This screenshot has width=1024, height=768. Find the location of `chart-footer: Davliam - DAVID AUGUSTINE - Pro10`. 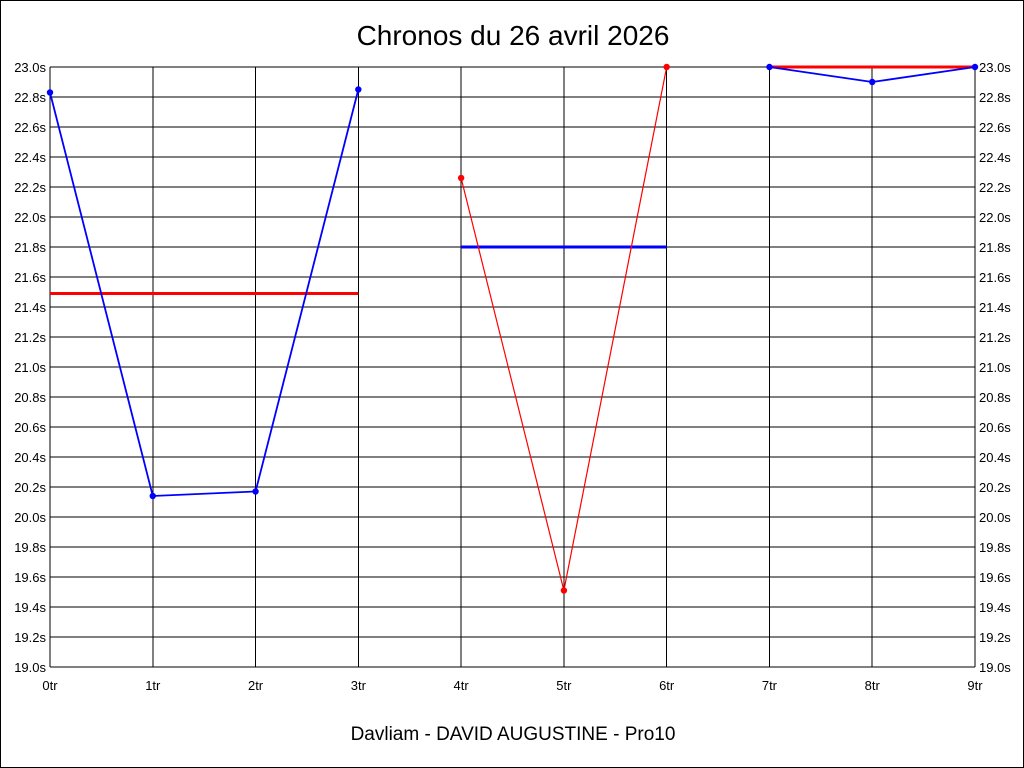

chart-footer: Davliam - DAVID AUGUSTINE - Pro10 is located at coordinates (513, 734).